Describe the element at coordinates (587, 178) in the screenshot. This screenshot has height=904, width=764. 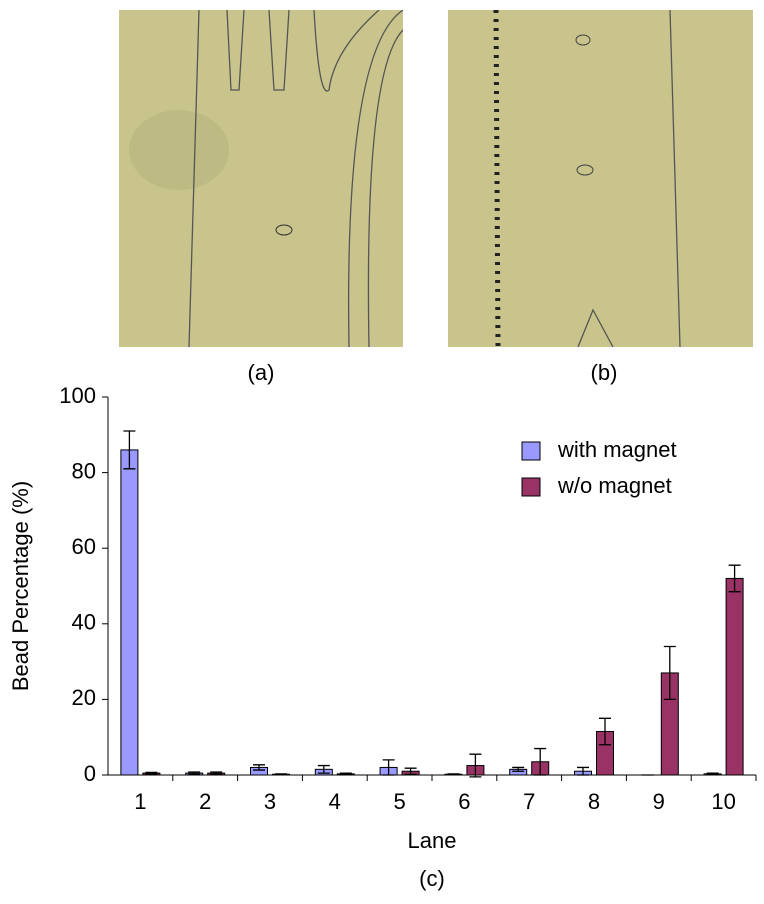
I see `photo-b-drawing` at that location.